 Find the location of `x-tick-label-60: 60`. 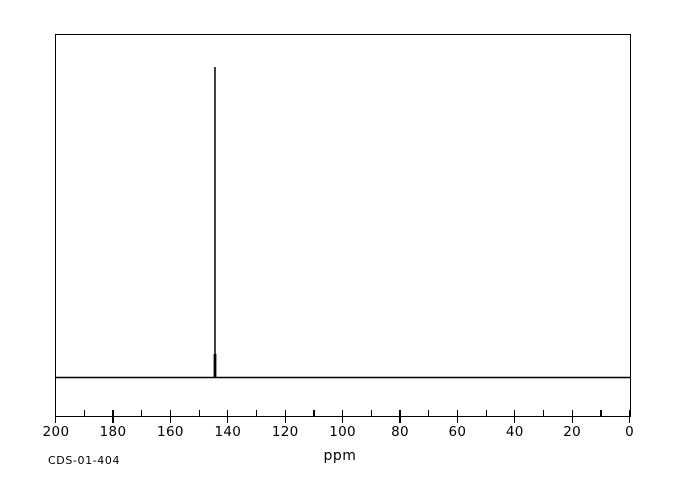

x-tick-label-60: 60 is located at coordinates (457, 432).